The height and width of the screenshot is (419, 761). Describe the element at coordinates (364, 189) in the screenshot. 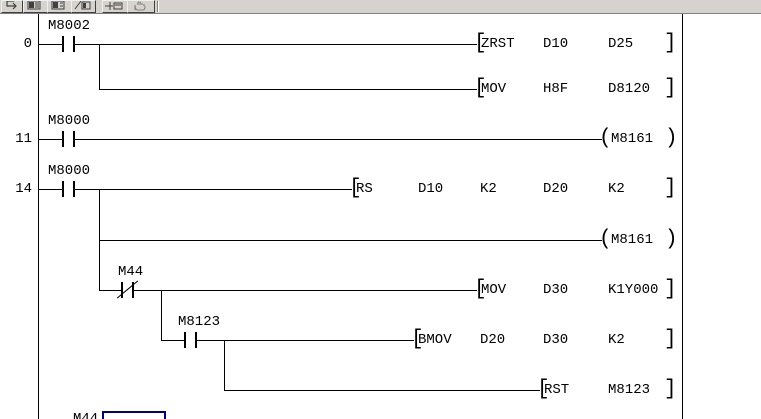

I see `instr-op-rs: RS` at that location.